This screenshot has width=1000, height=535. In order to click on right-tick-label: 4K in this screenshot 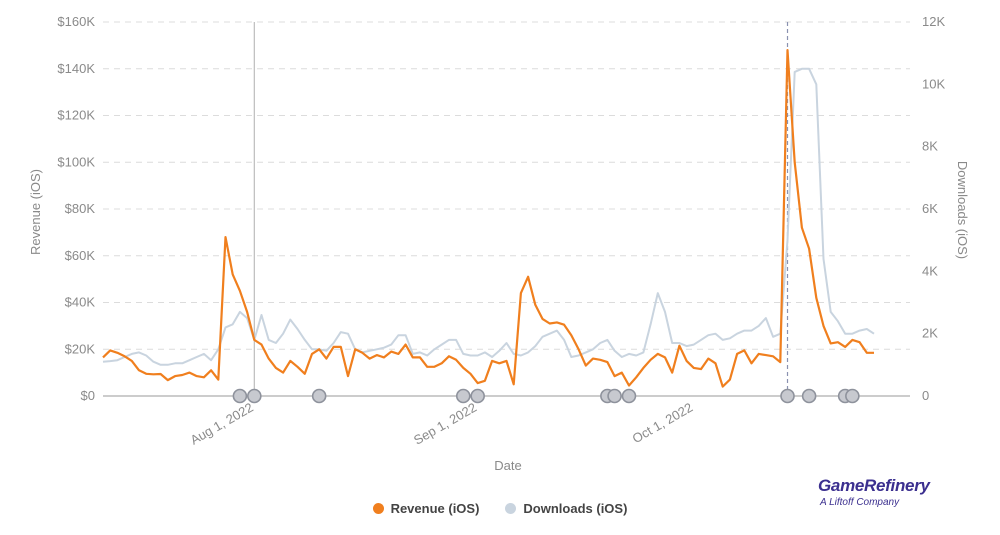, I will do `click(930, 270)`.